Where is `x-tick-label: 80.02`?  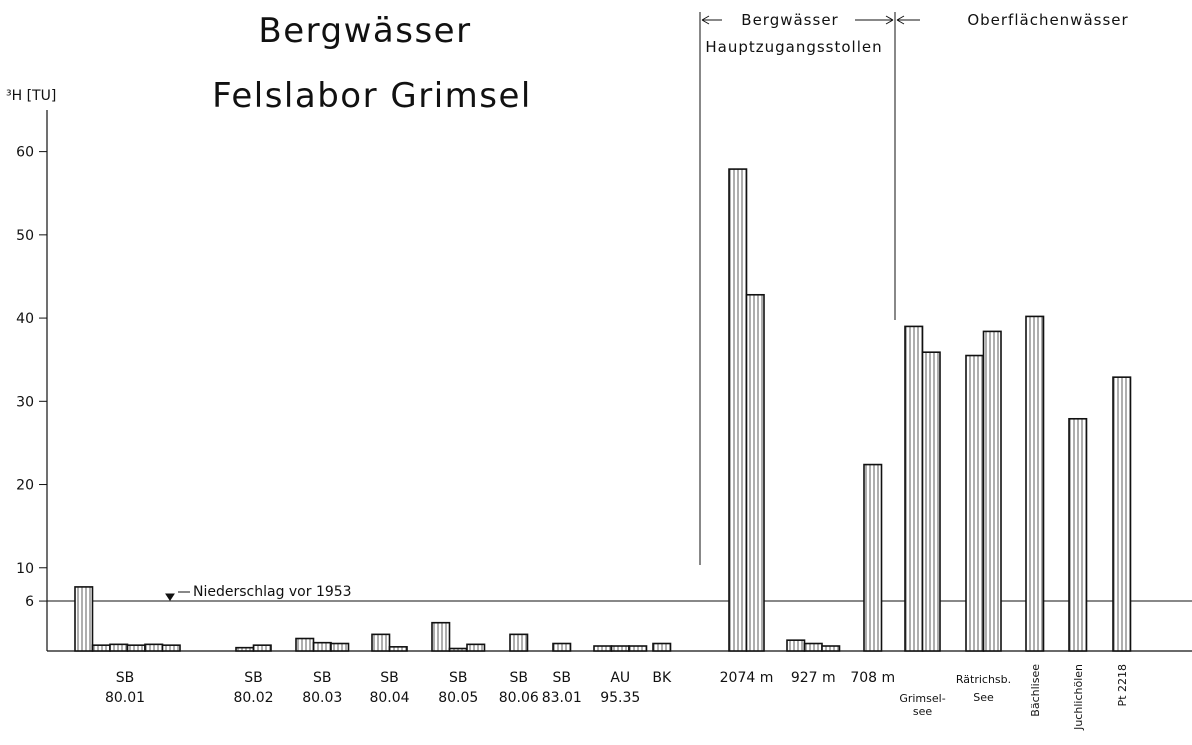 x-tick-label: 80.02 is located at coordinates (253, 698).